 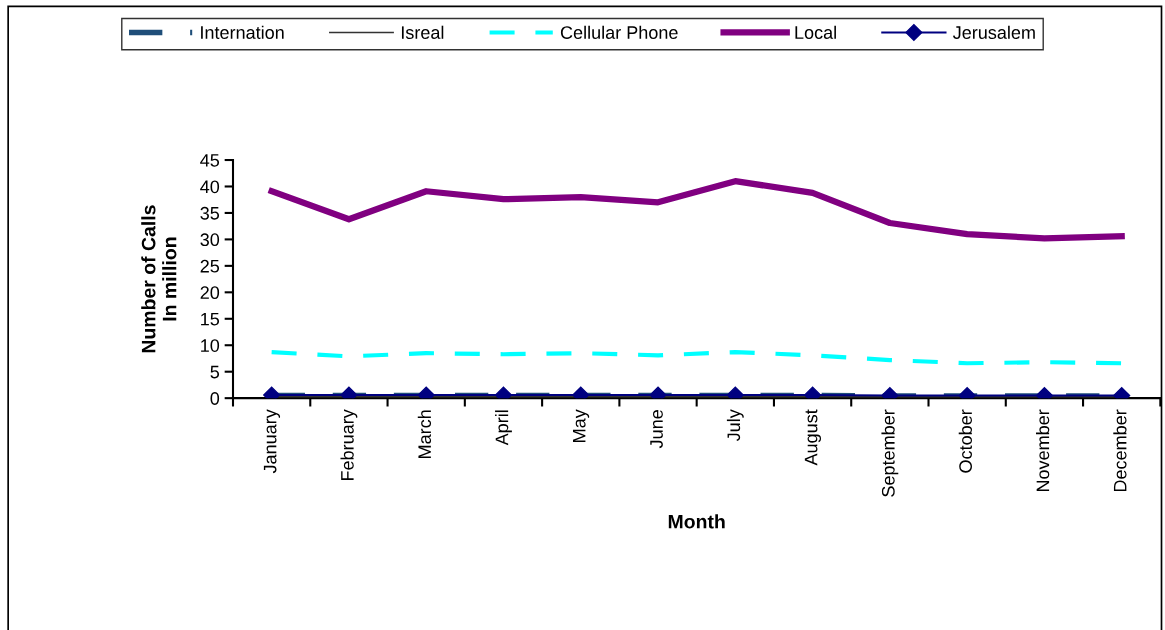 What do you see at coordinates (696, 358) in the screenshot?
I see `line-series` at bounding box center [696, 358].